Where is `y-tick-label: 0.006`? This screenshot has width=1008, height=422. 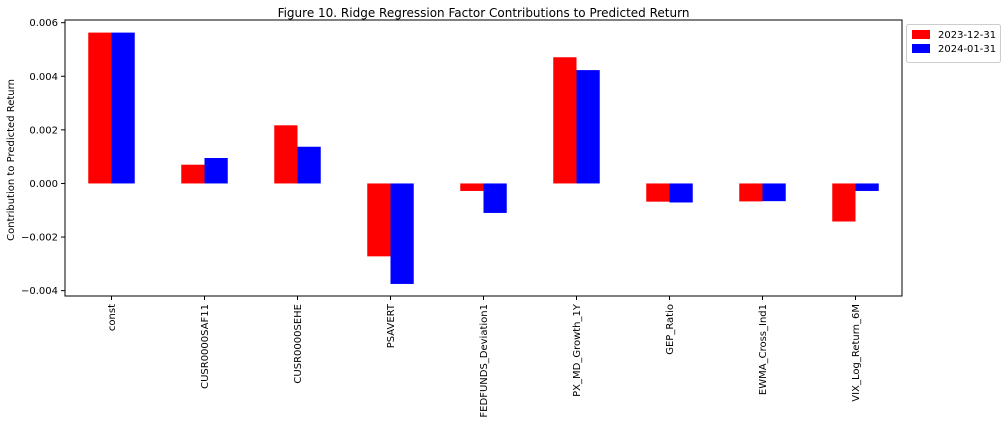
y-tick-label: 0.006 is located at coordinates (43, 23).